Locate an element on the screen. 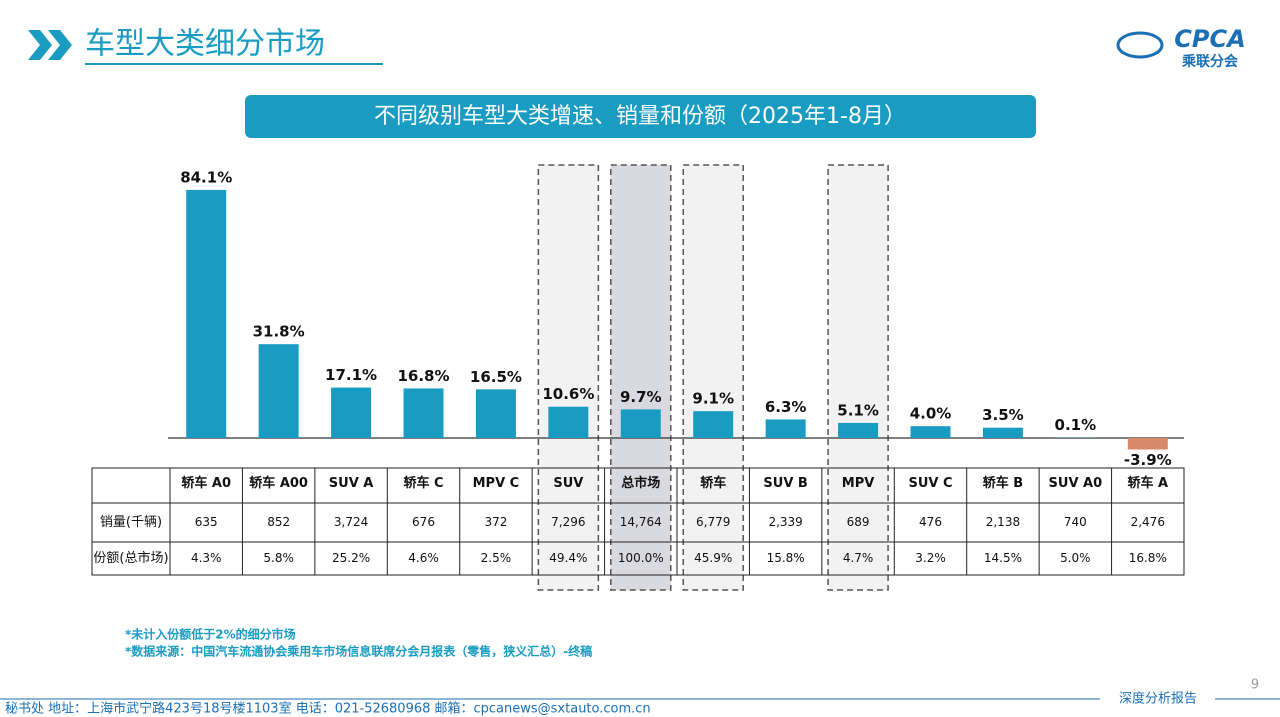 The width and height of the screenshot is (1280, 717). table-cell: 4.3% is located at coordinates (206, 558).